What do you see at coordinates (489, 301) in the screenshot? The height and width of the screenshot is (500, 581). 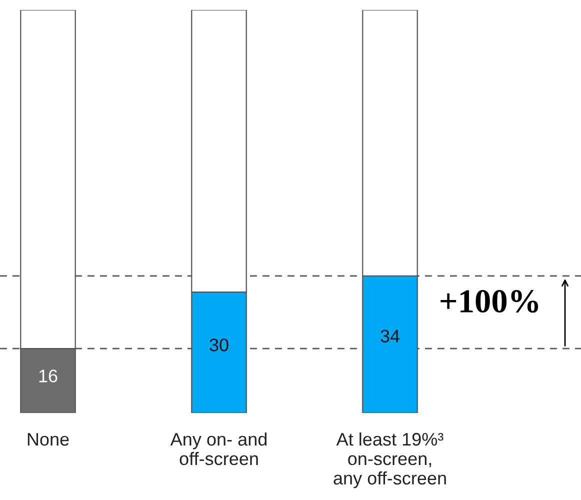 I see `annotation: +100%` at bounding box center [489, 301].